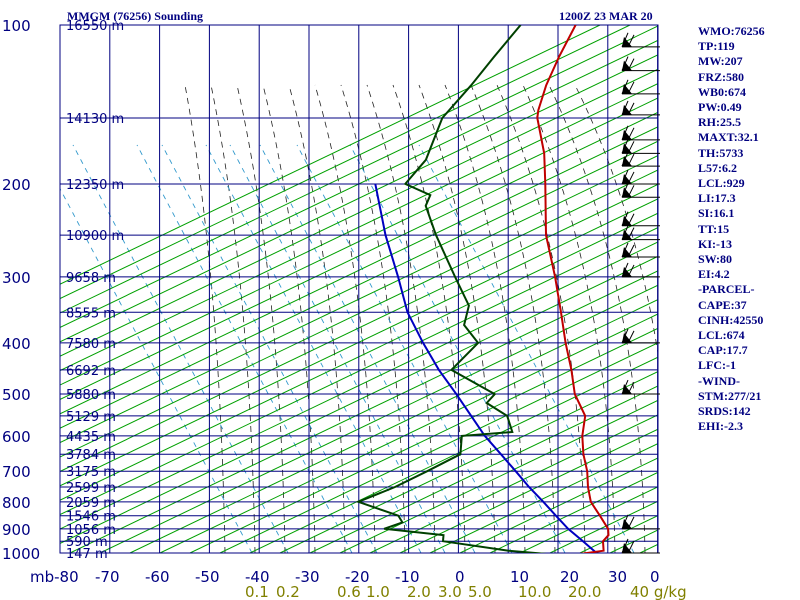 Image resolution: width=800 pixels, height=600 pixels. What do you see at coordinates (719, 380) in the screenshot?
I see `index-line: -WIND-` at bounding box center [719, 380].